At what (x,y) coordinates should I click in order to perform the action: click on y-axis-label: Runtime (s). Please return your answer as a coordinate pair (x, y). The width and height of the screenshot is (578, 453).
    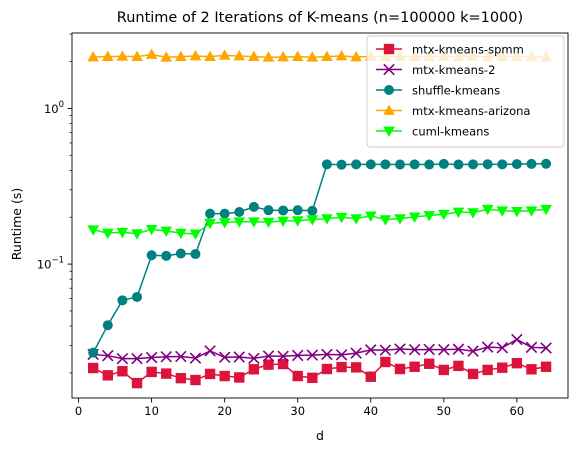
    Looking at the image, I should click on (16, 224).